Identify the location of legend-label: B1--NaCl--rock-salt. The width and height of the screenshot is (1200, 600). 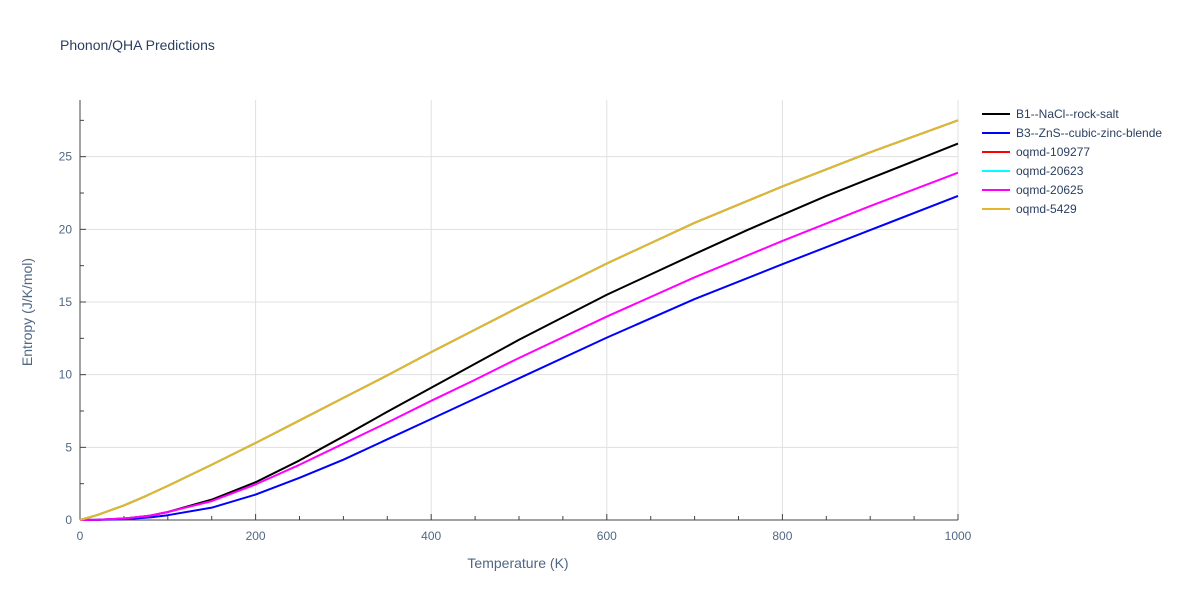
(1067, 114).